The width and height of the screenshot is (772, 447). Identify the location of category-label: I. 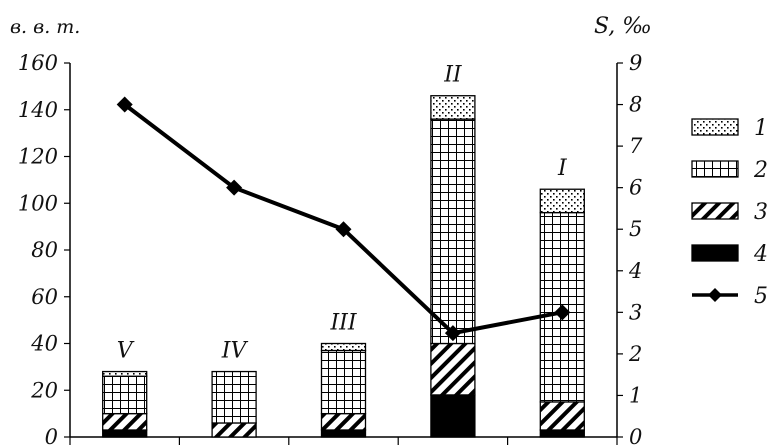
(562, 168).